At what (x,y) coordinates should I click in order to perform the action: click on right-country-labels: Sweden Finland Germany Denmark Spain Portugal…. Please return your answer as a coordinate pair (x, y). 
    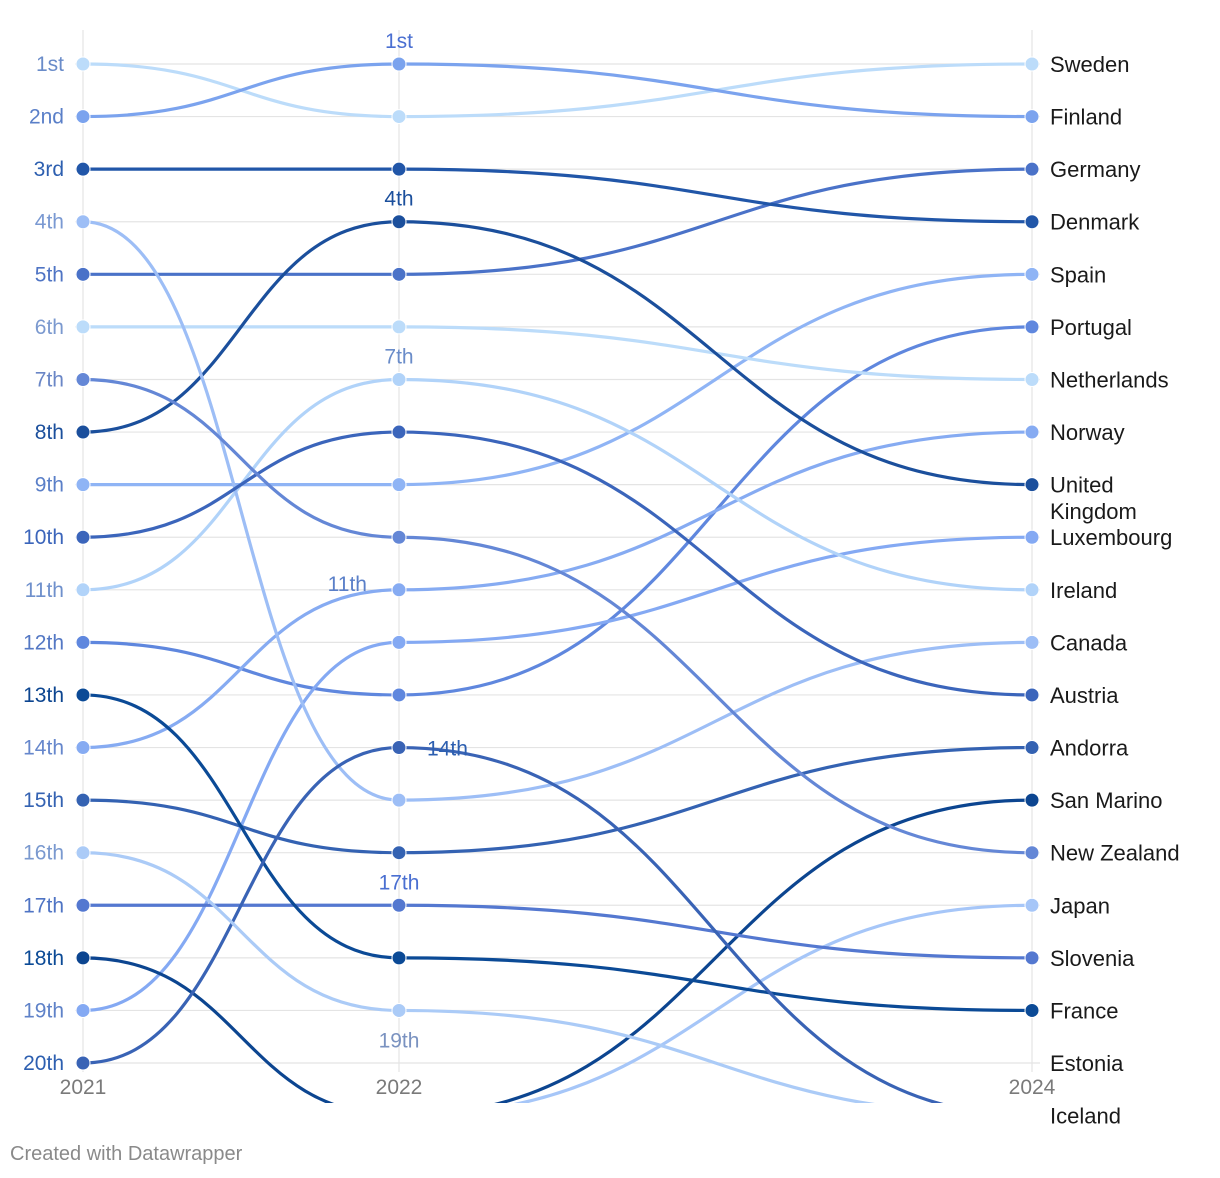
    Looking at the image, I should click on (1115, 590).